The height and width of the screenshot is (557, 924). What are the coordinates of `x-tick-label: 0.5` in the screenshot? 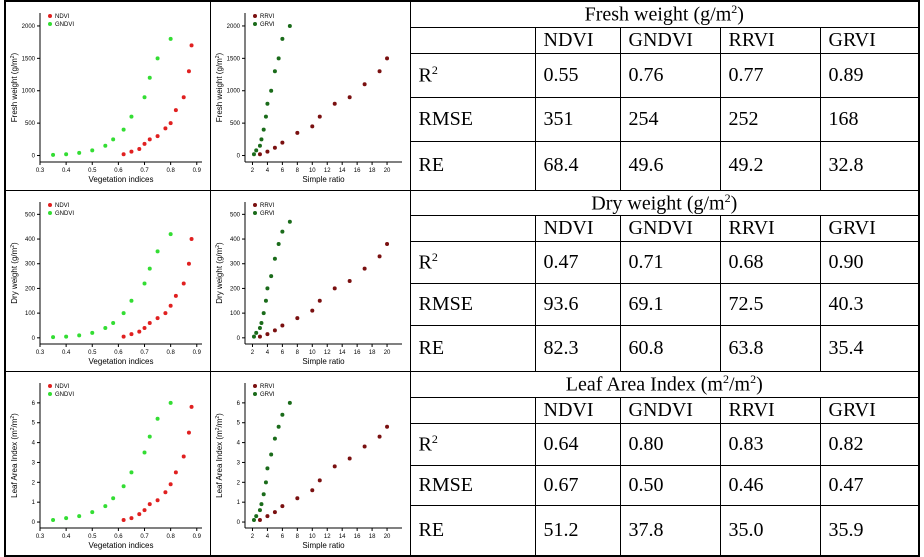 It's located at (92, 537).